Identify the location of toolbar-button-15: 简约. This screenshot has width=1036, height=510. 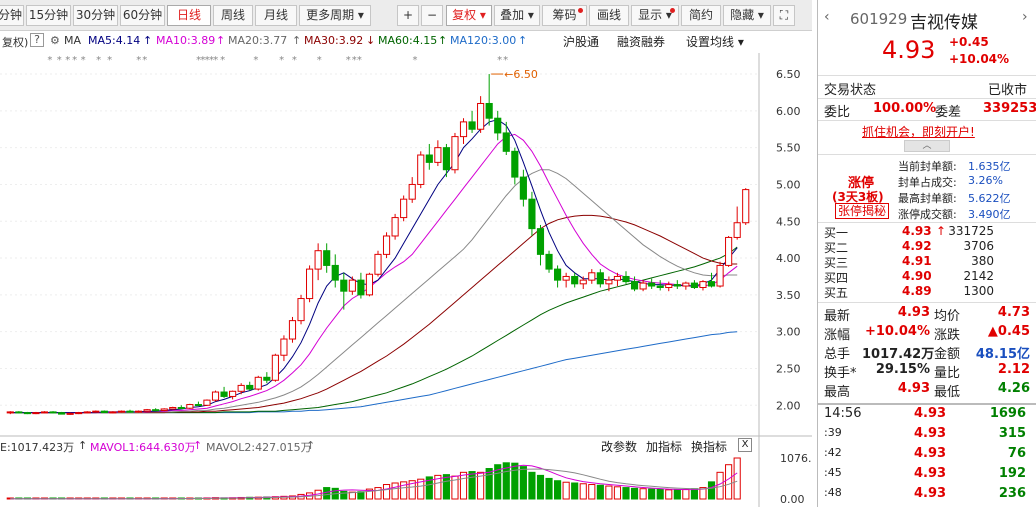
(701, 15).